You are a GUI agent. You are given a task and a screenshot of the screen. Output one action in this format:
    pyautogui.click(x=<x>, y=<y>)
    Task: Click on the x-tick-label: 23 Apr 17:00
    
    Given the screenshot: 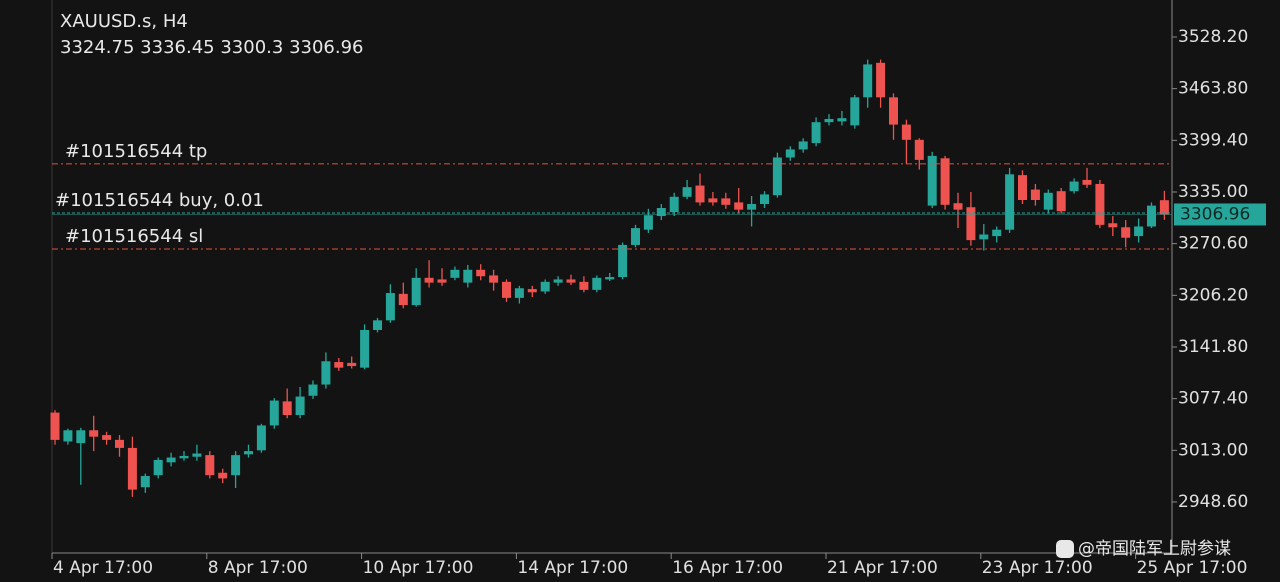 What is the action you would take?
    pyautogui.click(x=1037, y=568)
    